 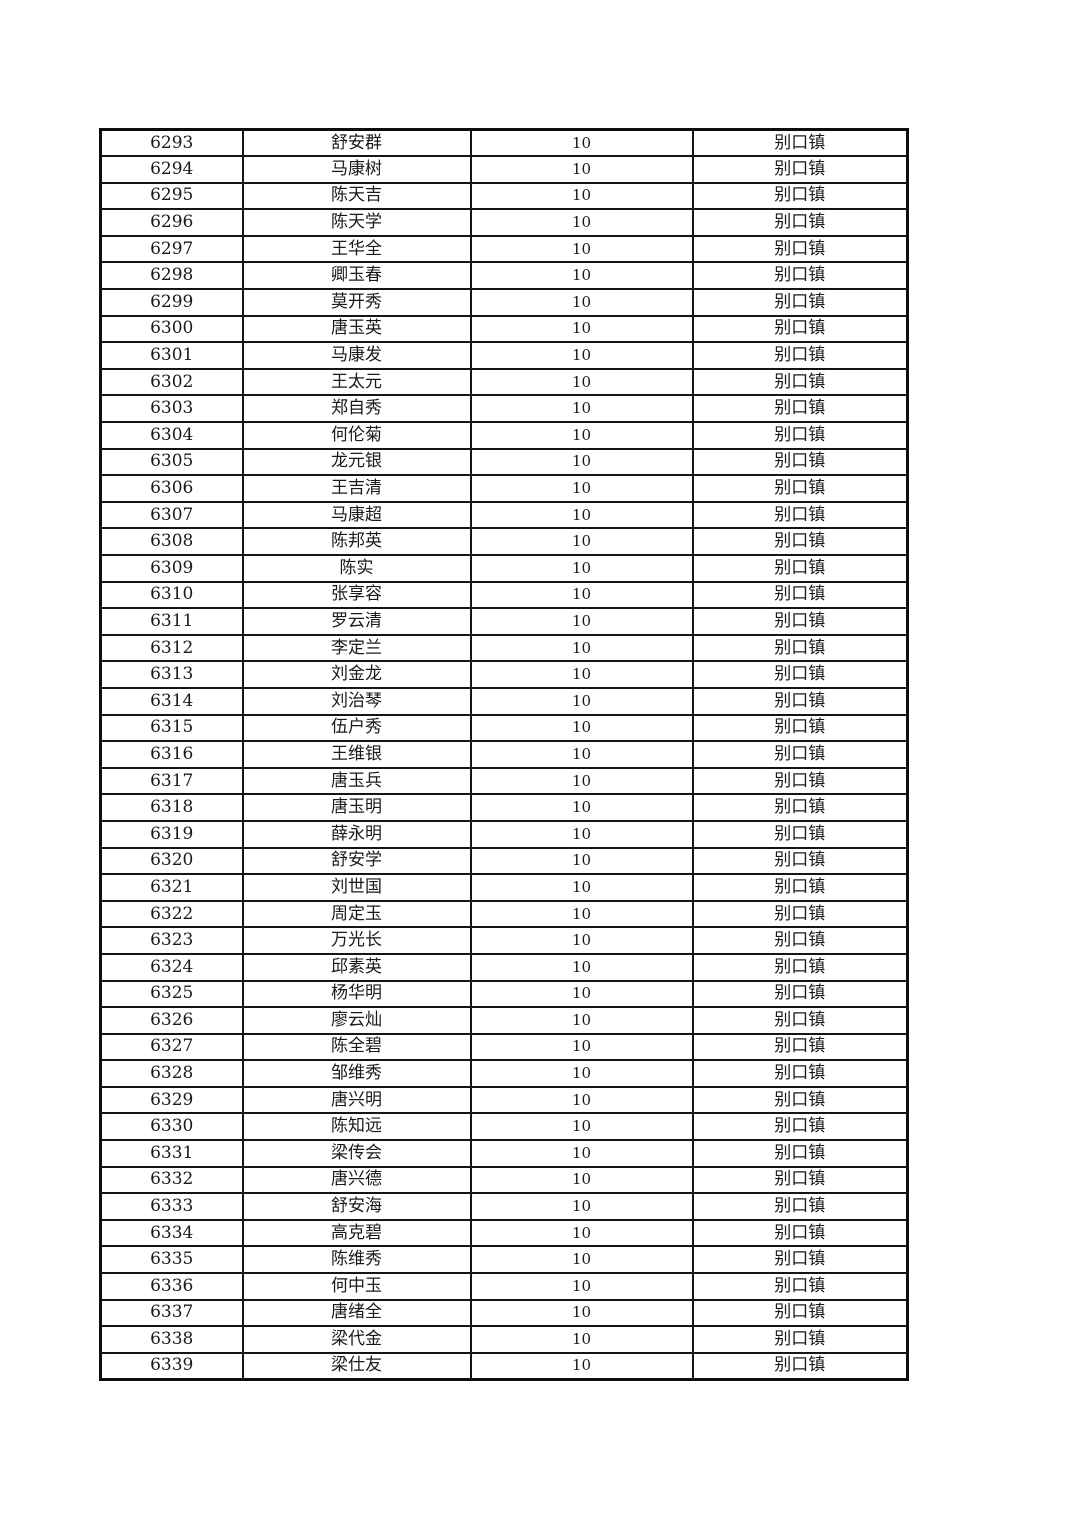 I want to click on table-row: 6320 舒安学 10 别口镇, so click(x=504, y=861).